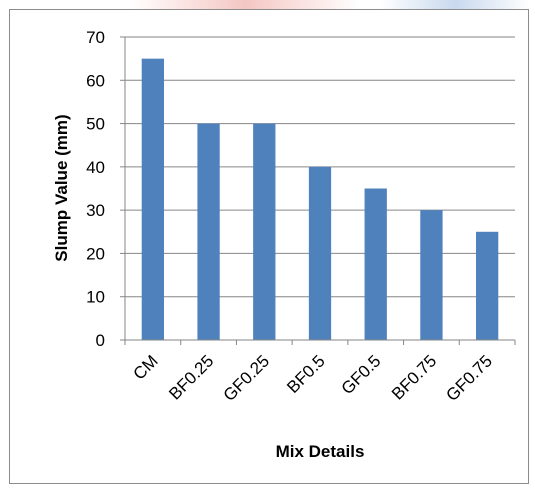 This screenshot has height=491, width=535. What do you see at coordinates (414, 377) in the screenshot?
I see `x-tick-label: BF0.75` at bounding box center [414, 377].